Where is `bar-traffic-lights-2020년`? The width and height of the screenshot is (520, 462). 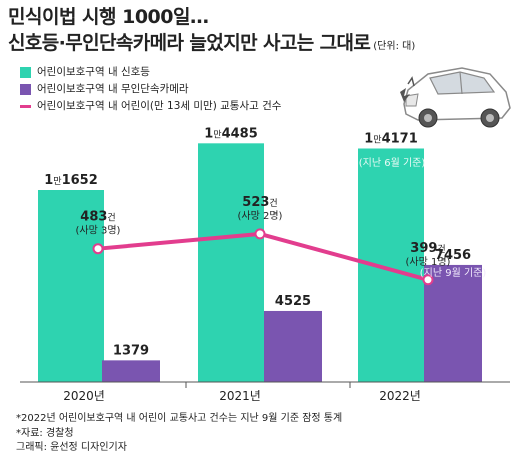 bar-traffic-lights-2020년 is located at coordinates (71, 286).